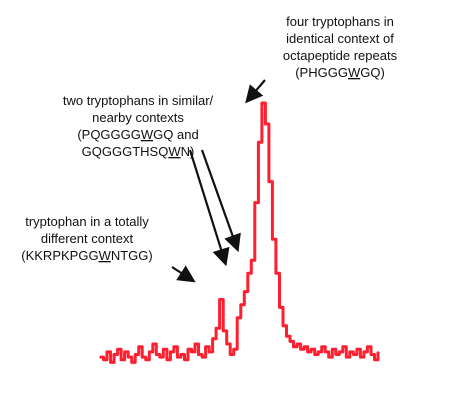 This screenshot has width=450, height=404. I want to click on annotation-line: different context, so click(87, 238).